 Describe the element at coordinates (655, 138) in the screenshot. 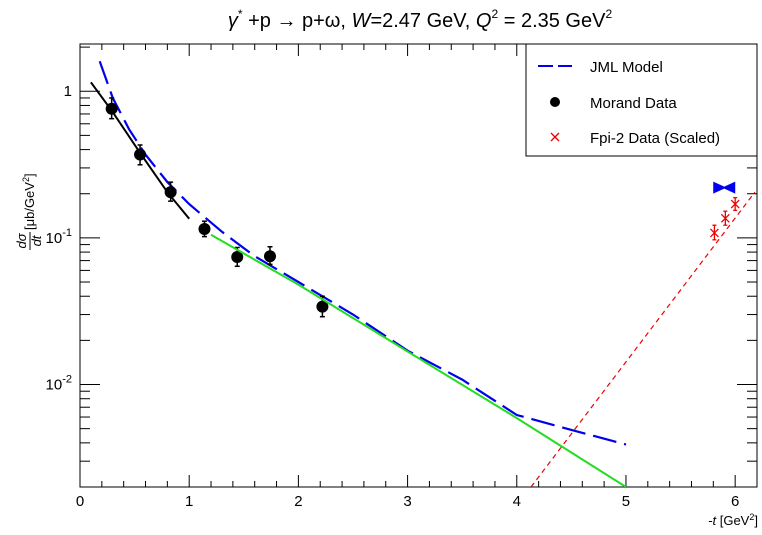

I see `legend-label-fpi2-data: Fpi-2 Data (Scaled)` at that location.